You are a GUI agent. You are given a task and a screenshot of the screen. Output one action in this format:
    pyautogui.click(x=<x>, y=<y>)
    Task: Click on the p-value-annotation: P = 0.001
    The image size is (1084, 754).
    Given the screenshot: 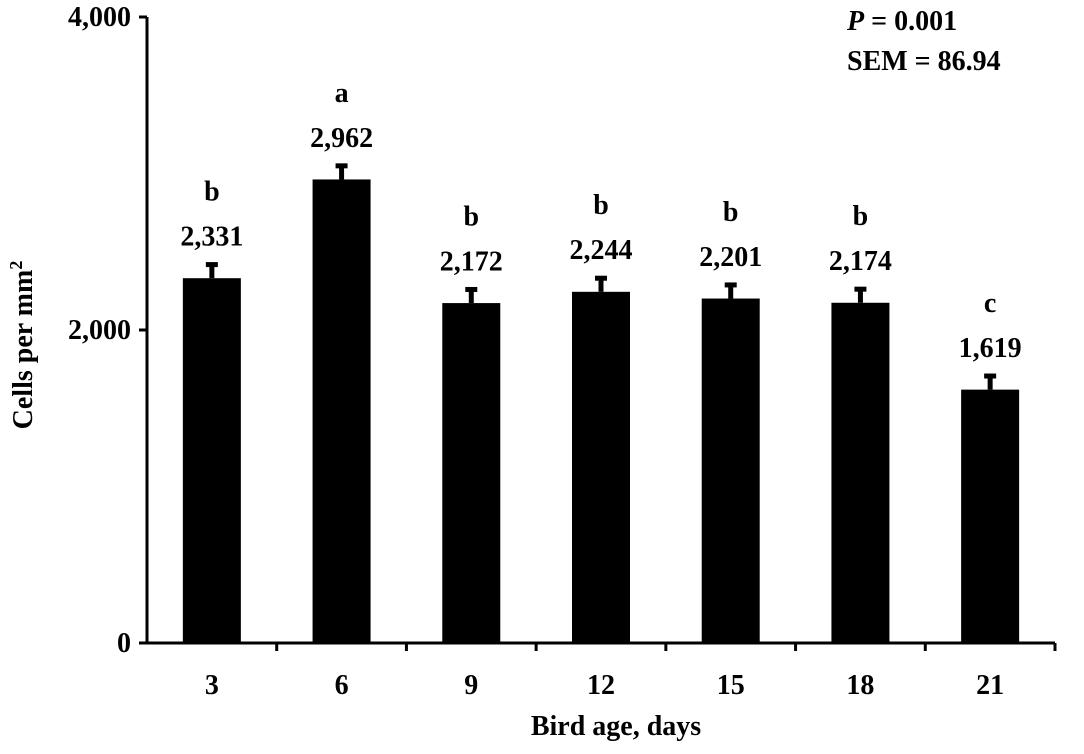 What is the action you would take?
    pyautogui.click(x=901, y=21)
    